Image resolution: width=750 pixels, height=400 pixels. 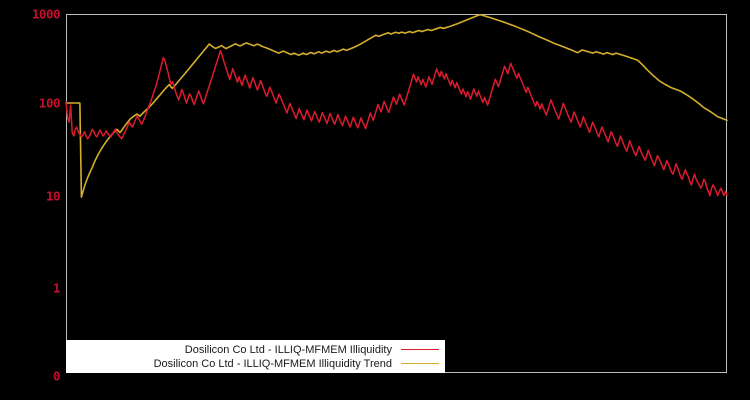 I want to click on y-tick-1000: 1000, so click(x=46, y=14).